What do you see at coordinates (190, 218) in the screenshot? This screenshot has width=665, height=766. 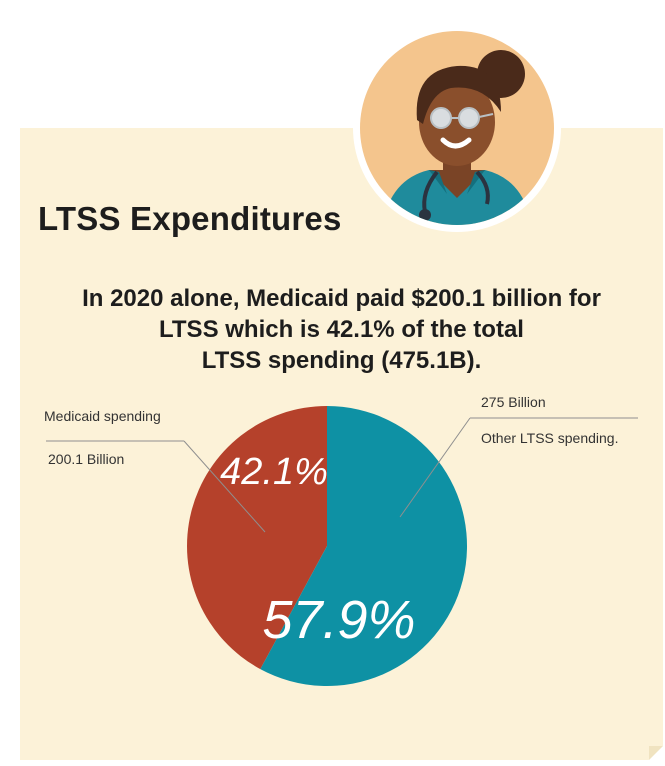 I see `page-title: LTSS Expenditures` at bounding box center [190, 218].